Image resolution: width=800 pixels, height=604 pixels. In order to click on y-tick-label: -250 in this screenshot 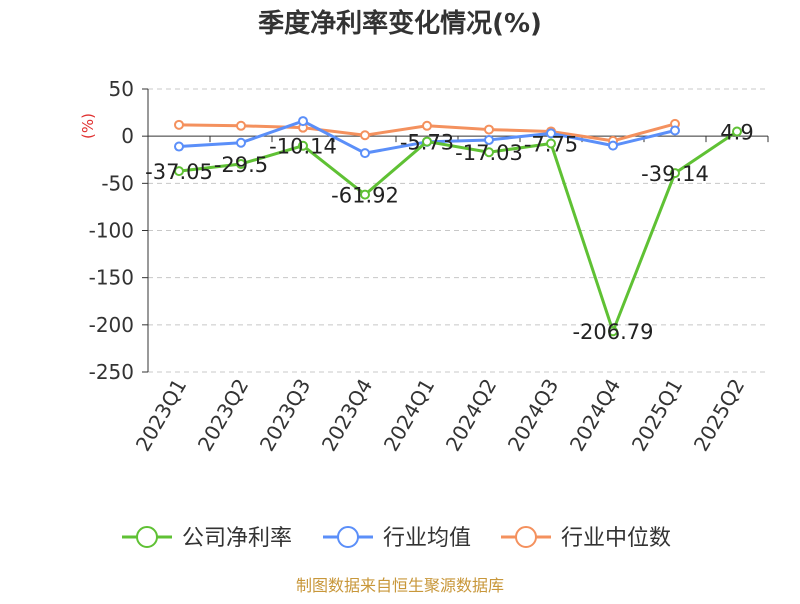, I will do `click(111, 372)`.